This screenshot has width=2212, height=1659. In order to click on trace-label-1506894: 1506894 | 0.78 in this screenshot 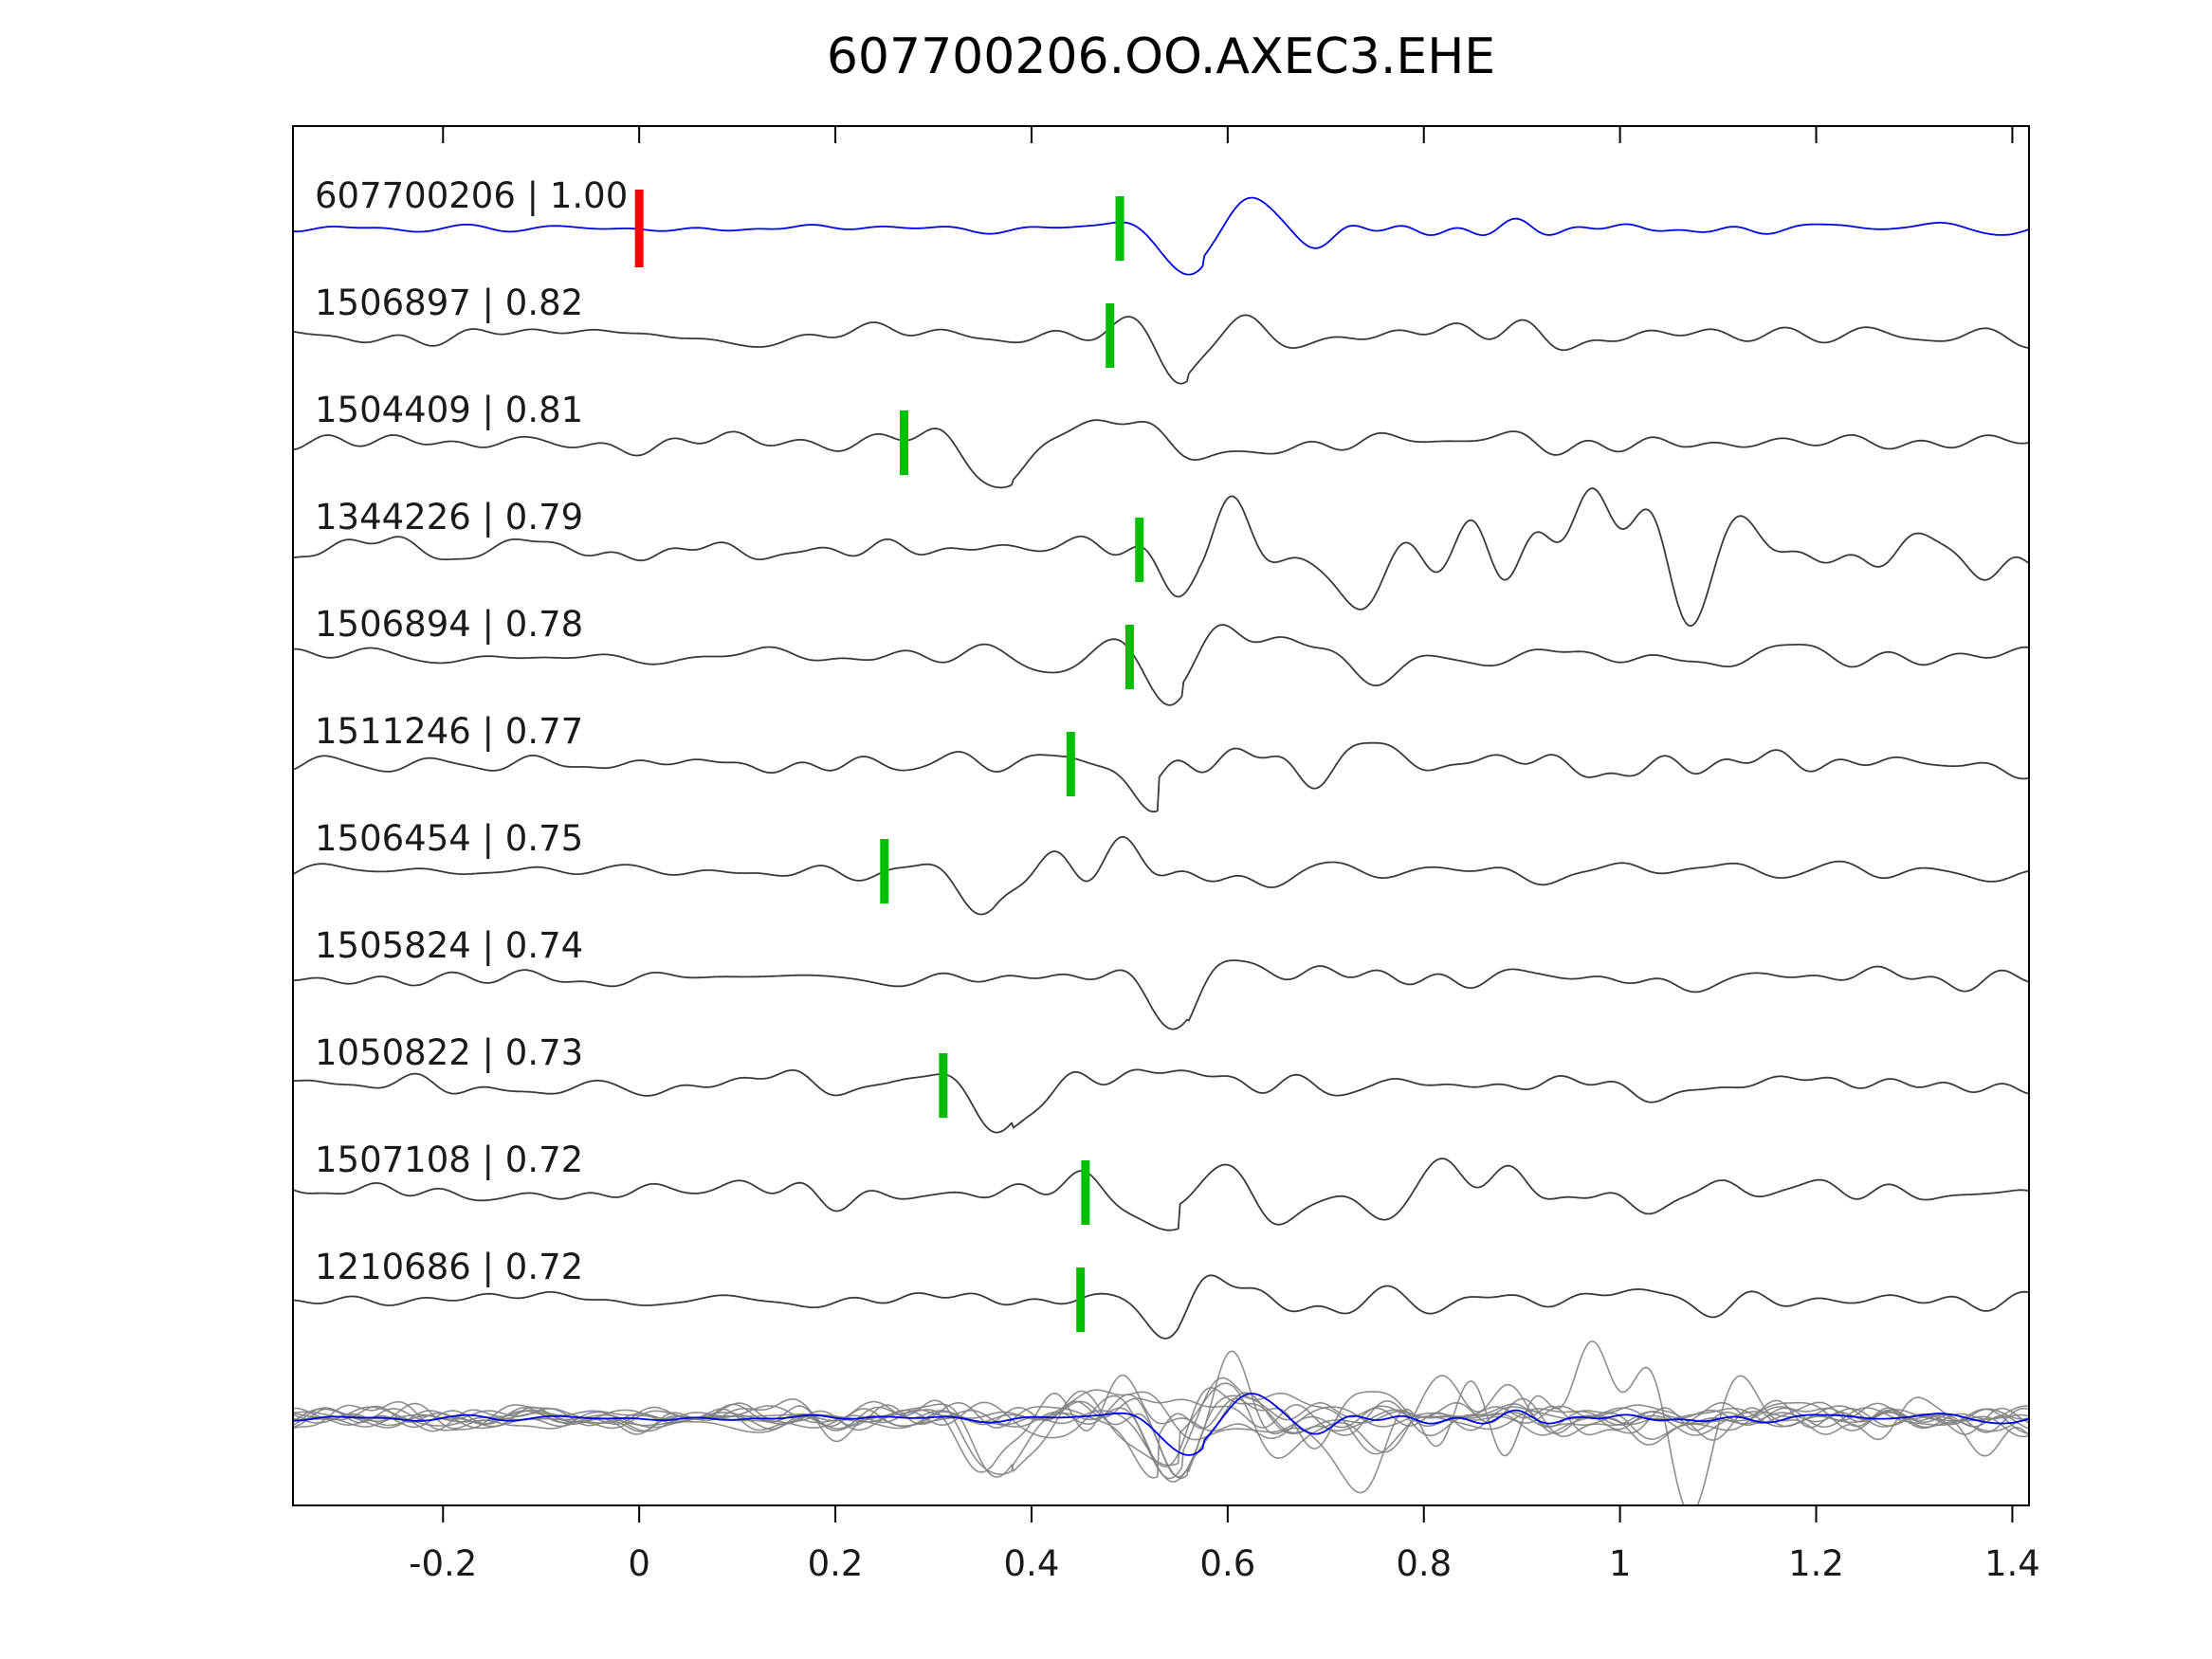, I will do `click(449, 624)`.